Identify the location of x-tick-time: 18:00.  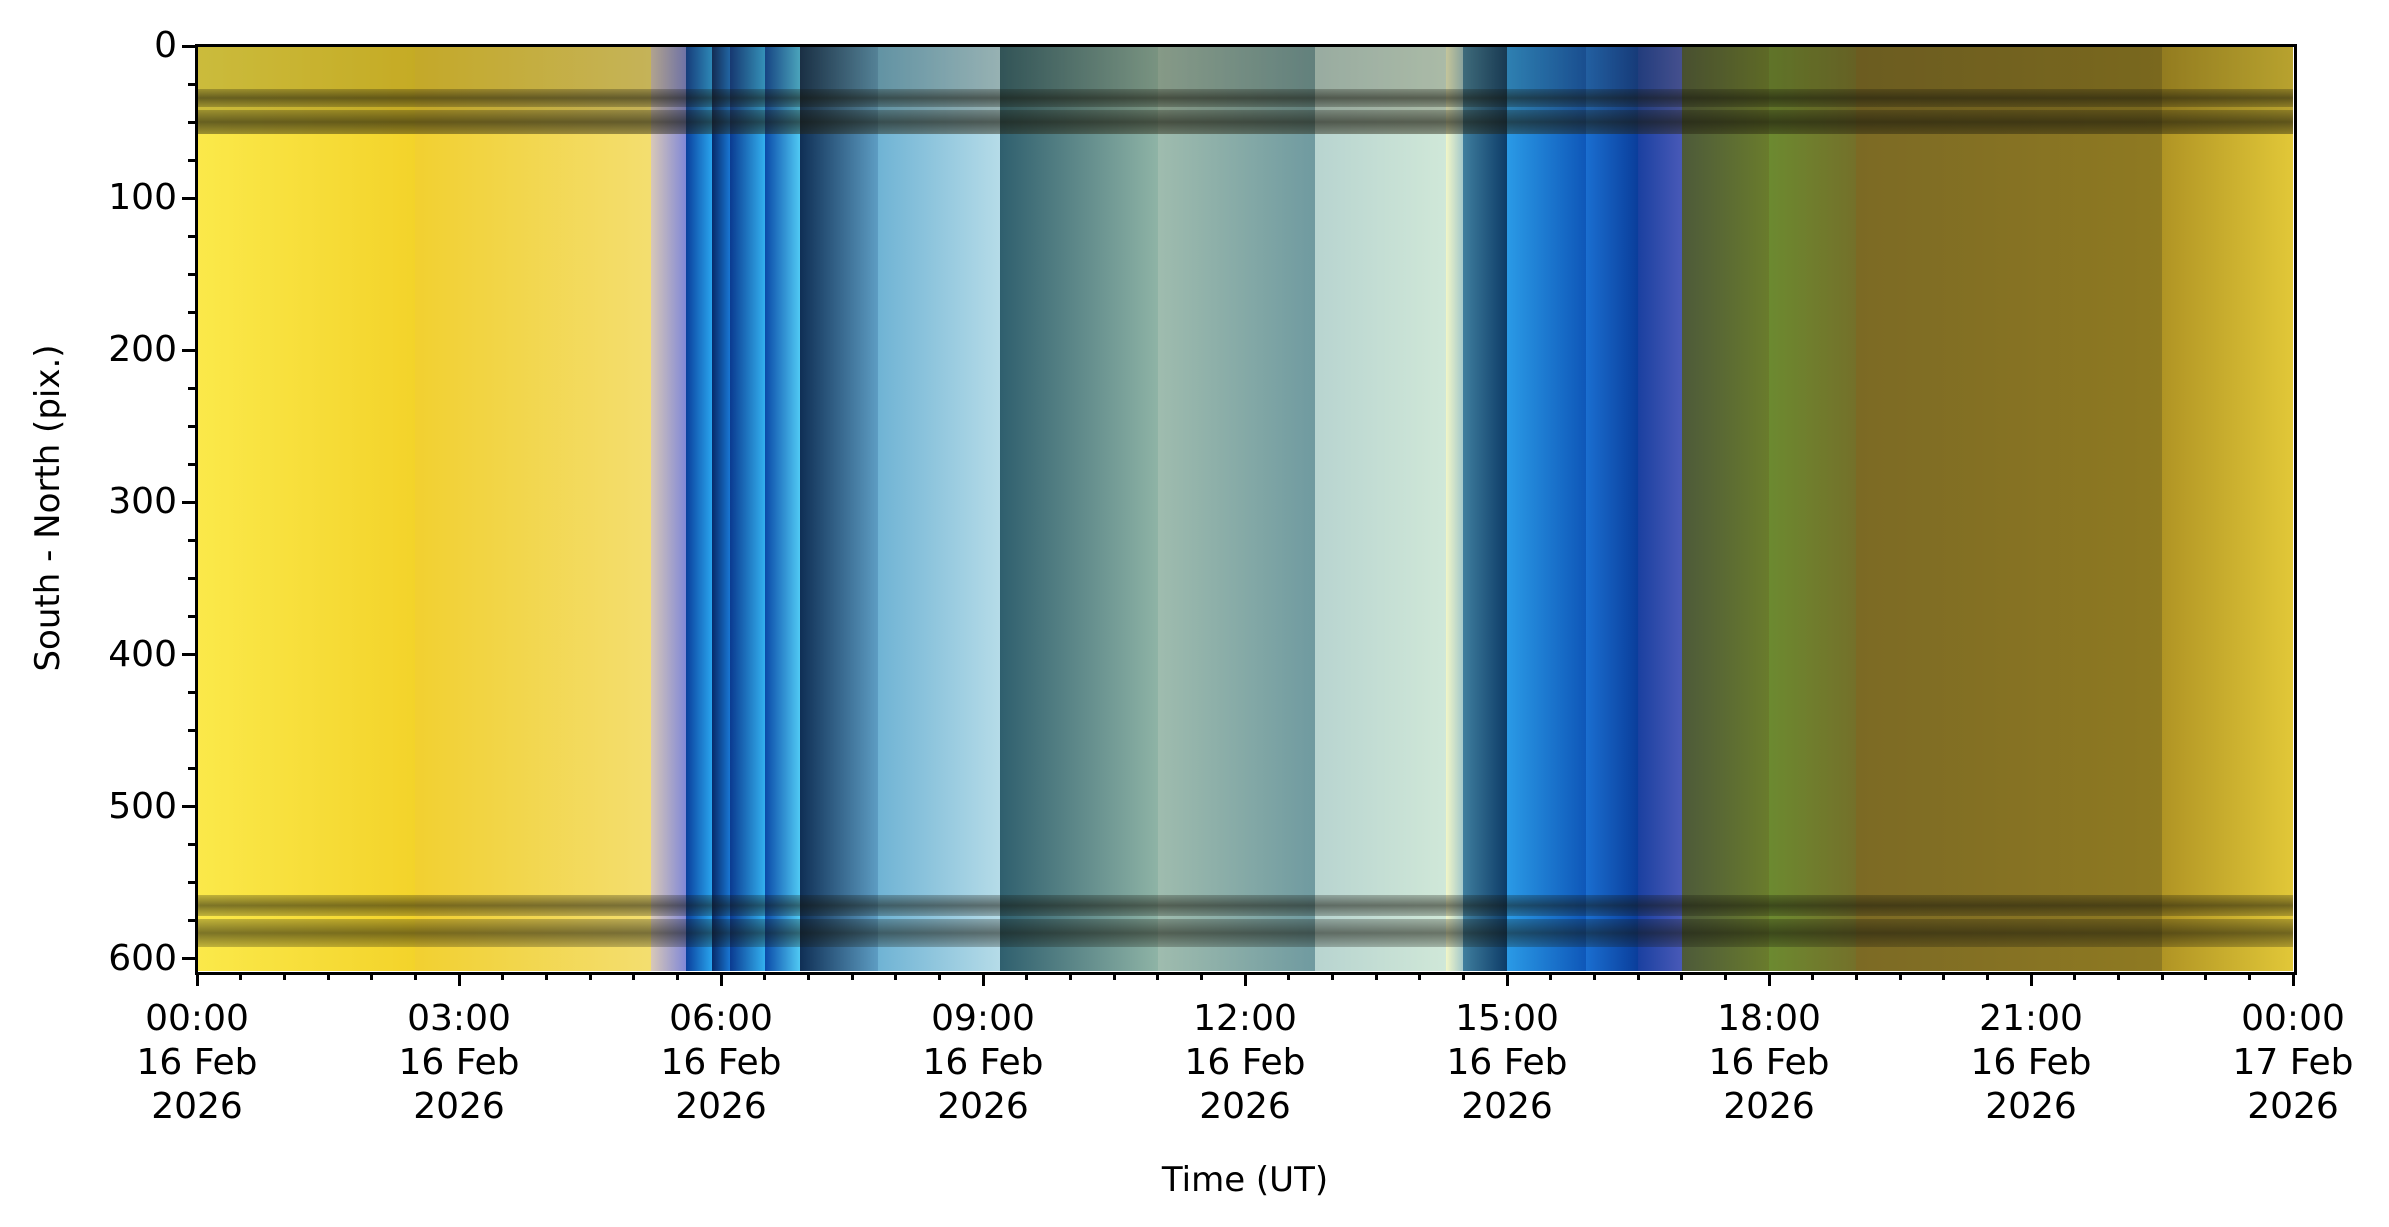
(1769, 1018).